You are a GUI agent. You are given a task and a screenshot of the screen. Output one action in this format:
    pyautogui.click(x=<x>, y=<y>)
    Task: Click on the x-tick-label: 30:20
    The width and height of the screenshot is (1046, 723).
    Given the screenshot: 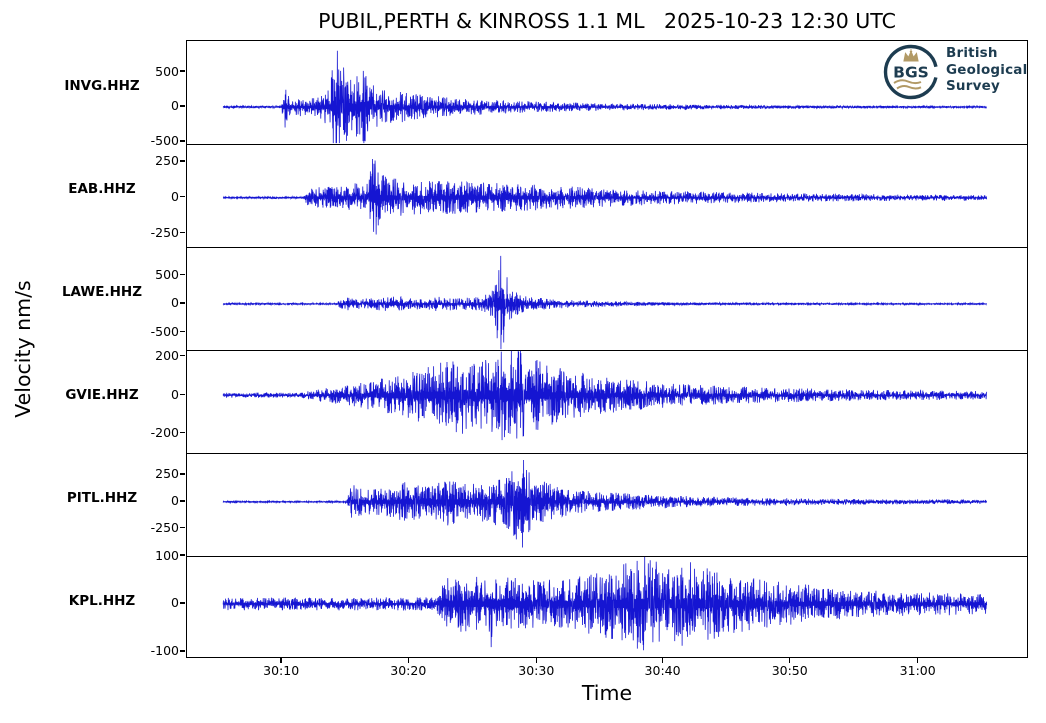 What is the action you would take?
    pyautogui.click(x=408, y=670)
    